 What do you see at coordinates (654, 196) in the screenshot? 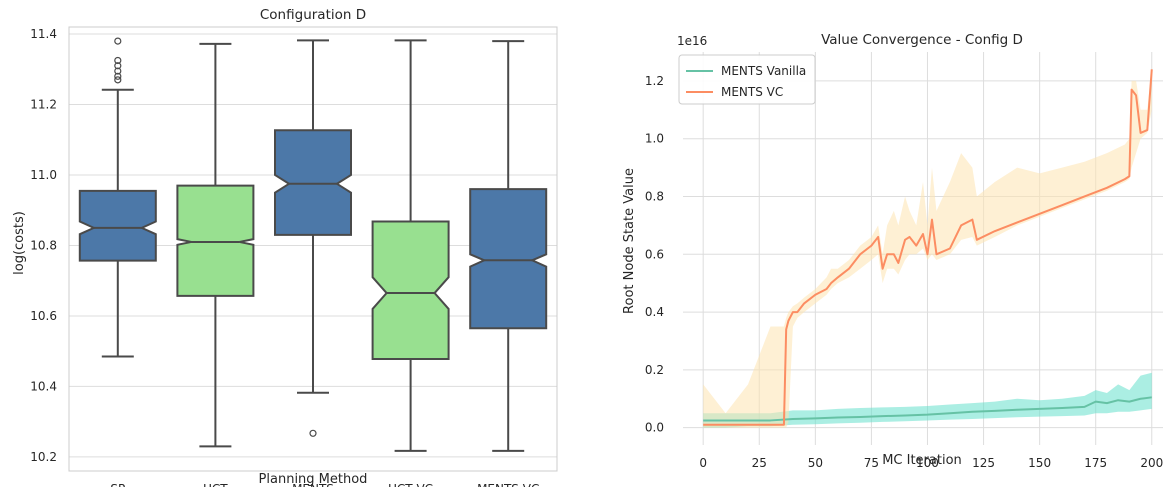
I see `convergence-y-tick-label: 0.8` at bounding box center [654, 196].